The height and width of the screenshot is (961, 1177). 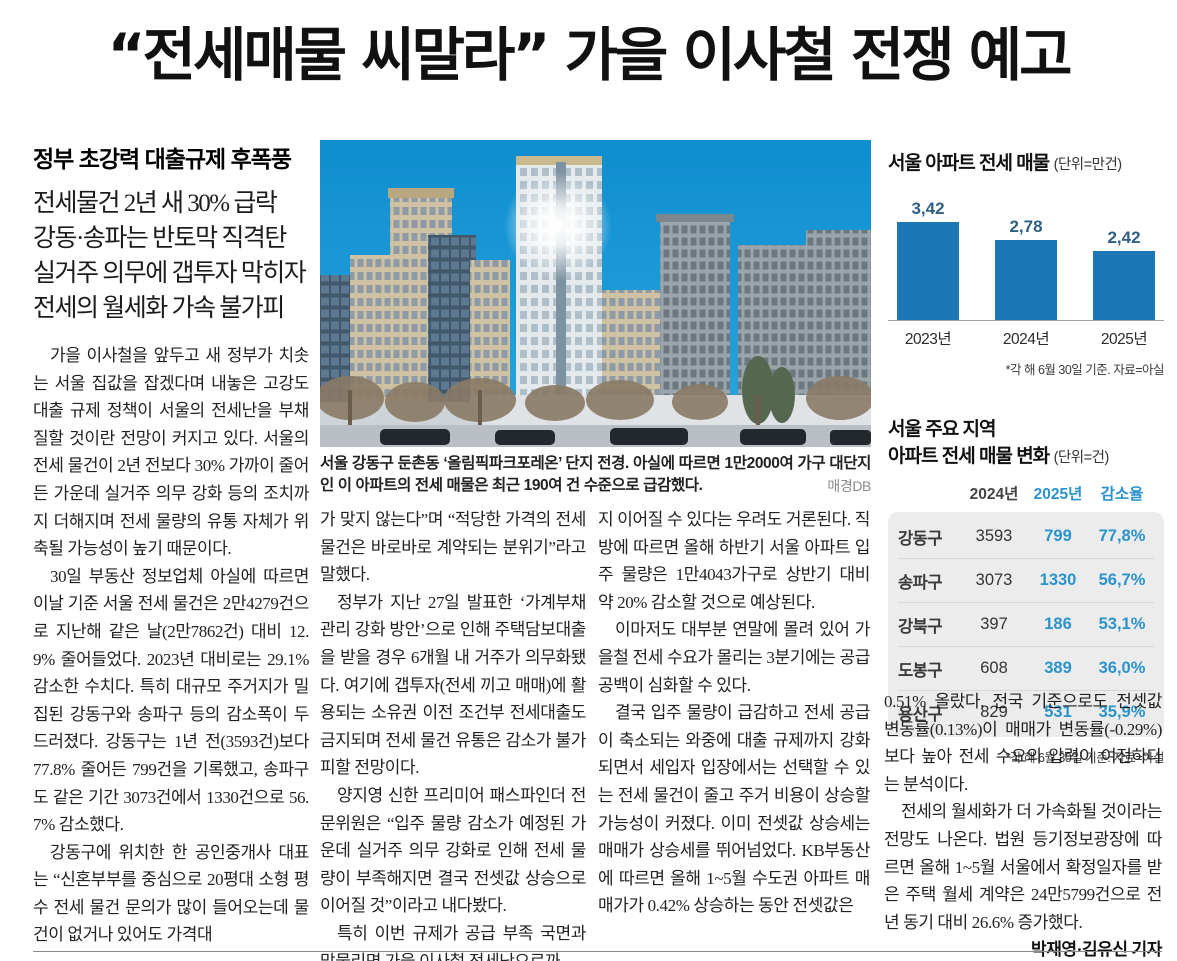 I want to click on x-tick-label: 2023년, so click(x=928, y=339).